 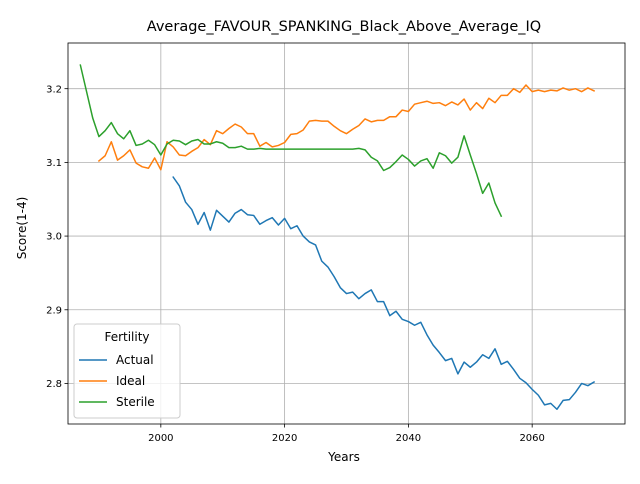 I want to click on x-tick-label: 2000, so click(x=160, y=438).